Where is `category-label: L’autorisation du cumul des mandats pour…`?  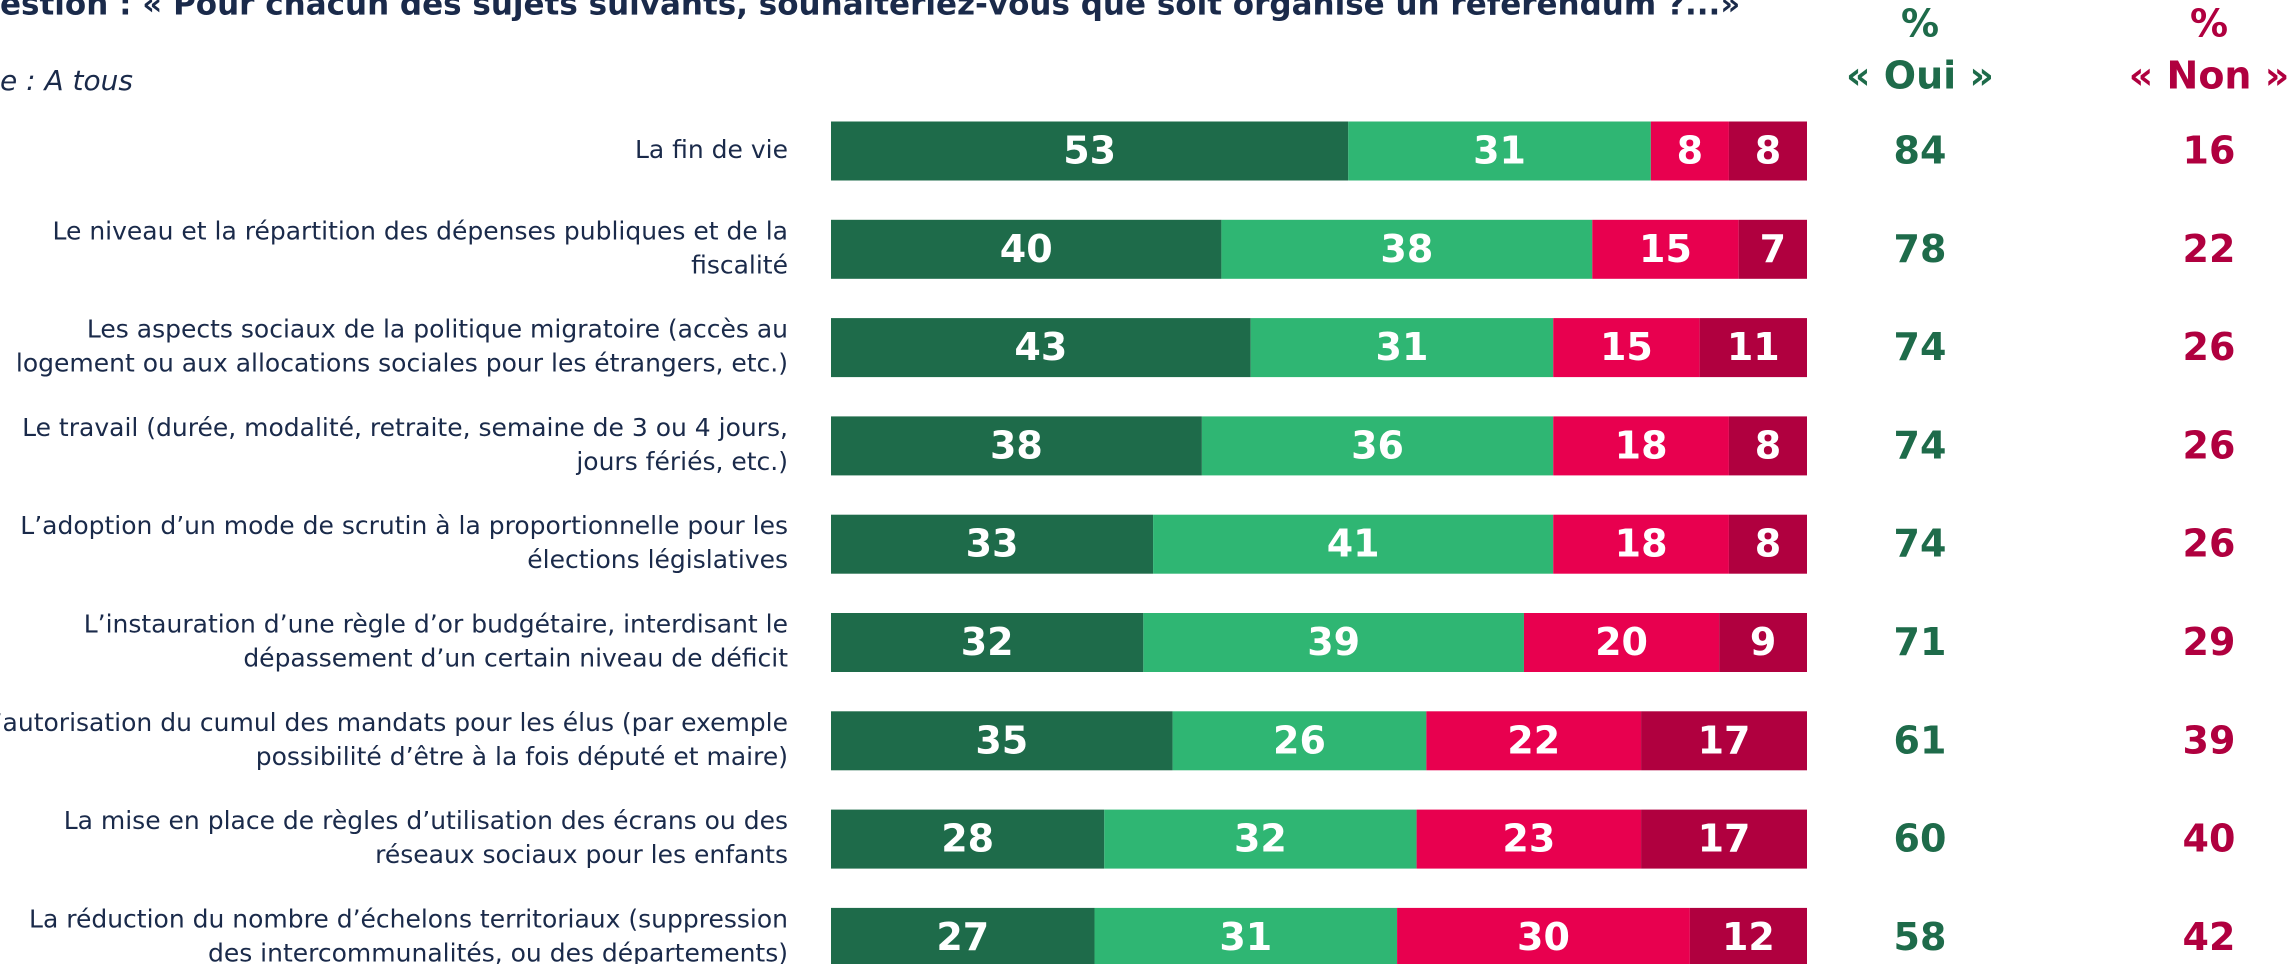
category-label: L’autorisation du cumul des mandats pour… is located at coordinates (394, 722).